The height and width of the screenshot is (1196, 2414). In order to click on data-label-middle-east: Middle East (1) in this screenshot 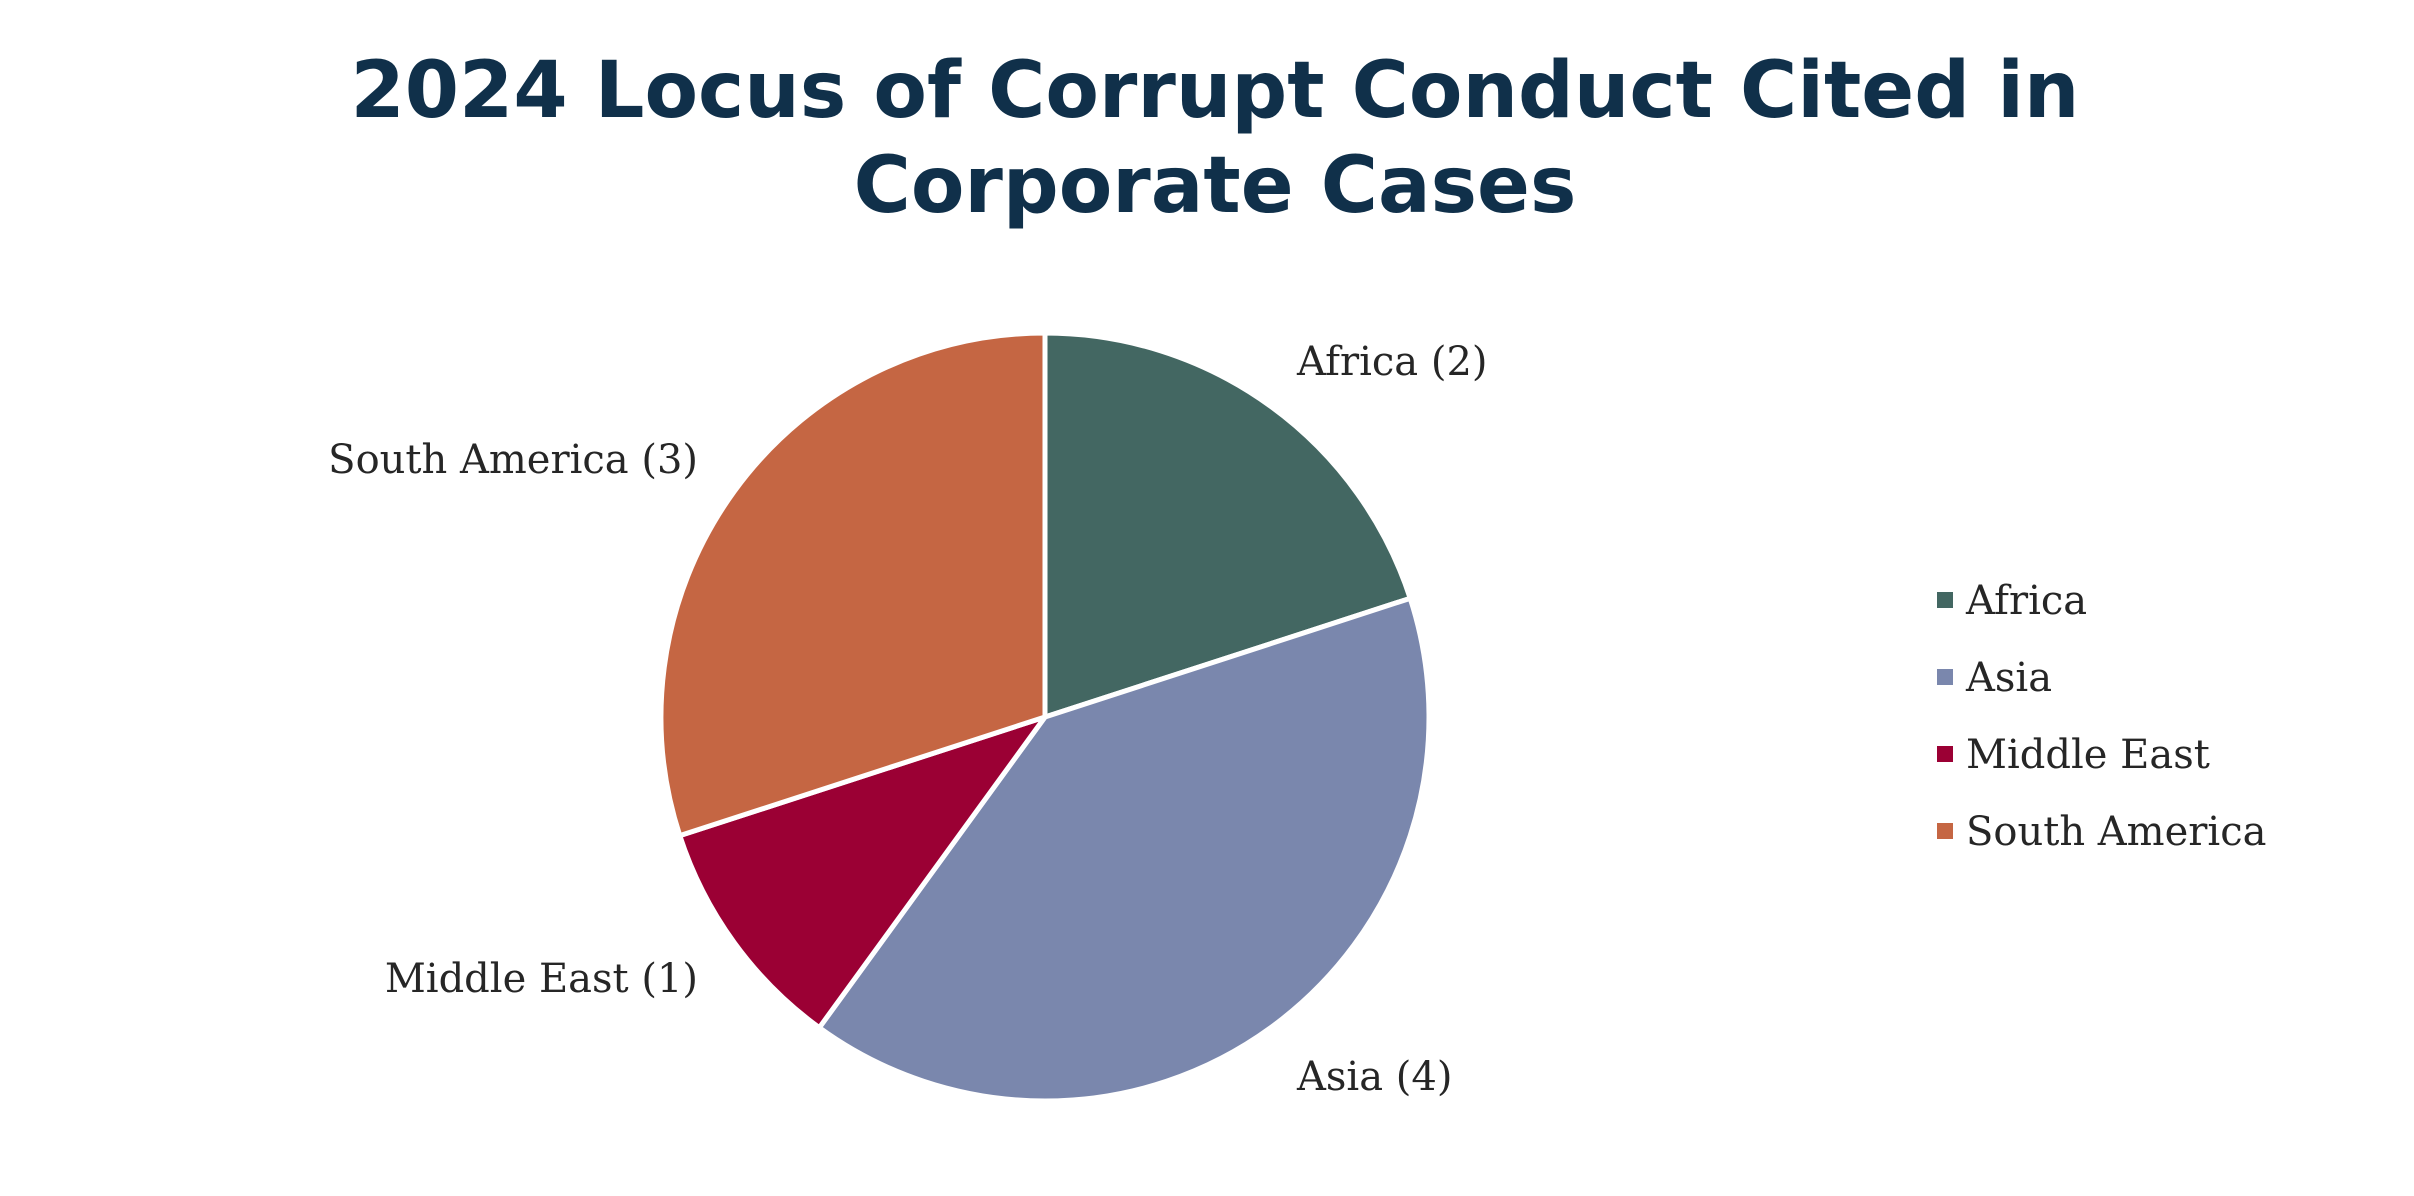, I will do `click(541, 979)`.